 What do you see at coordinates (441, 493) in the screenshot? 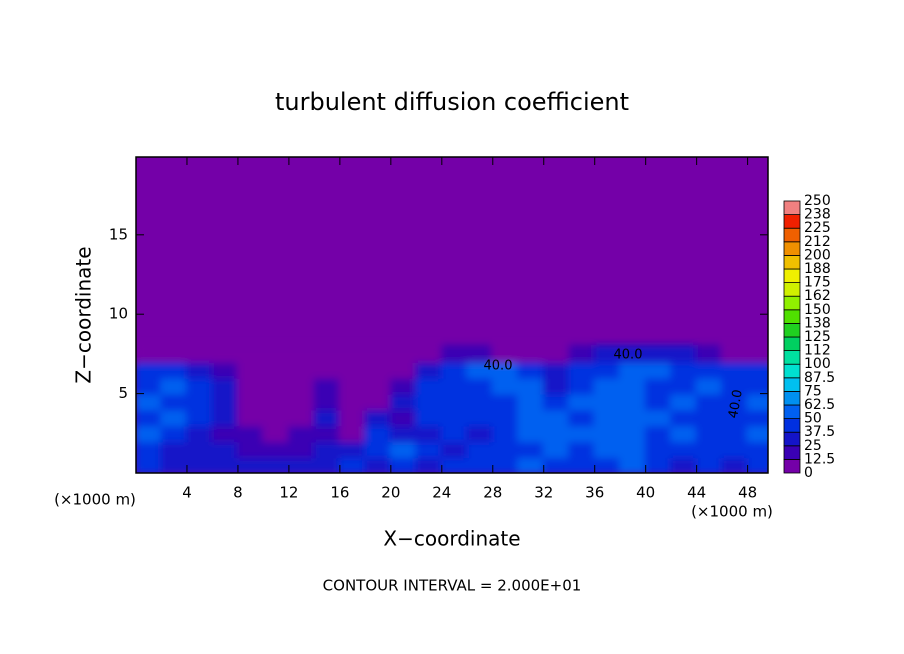
I see `x-tick-label: 24` at bounding box center [441, 493].